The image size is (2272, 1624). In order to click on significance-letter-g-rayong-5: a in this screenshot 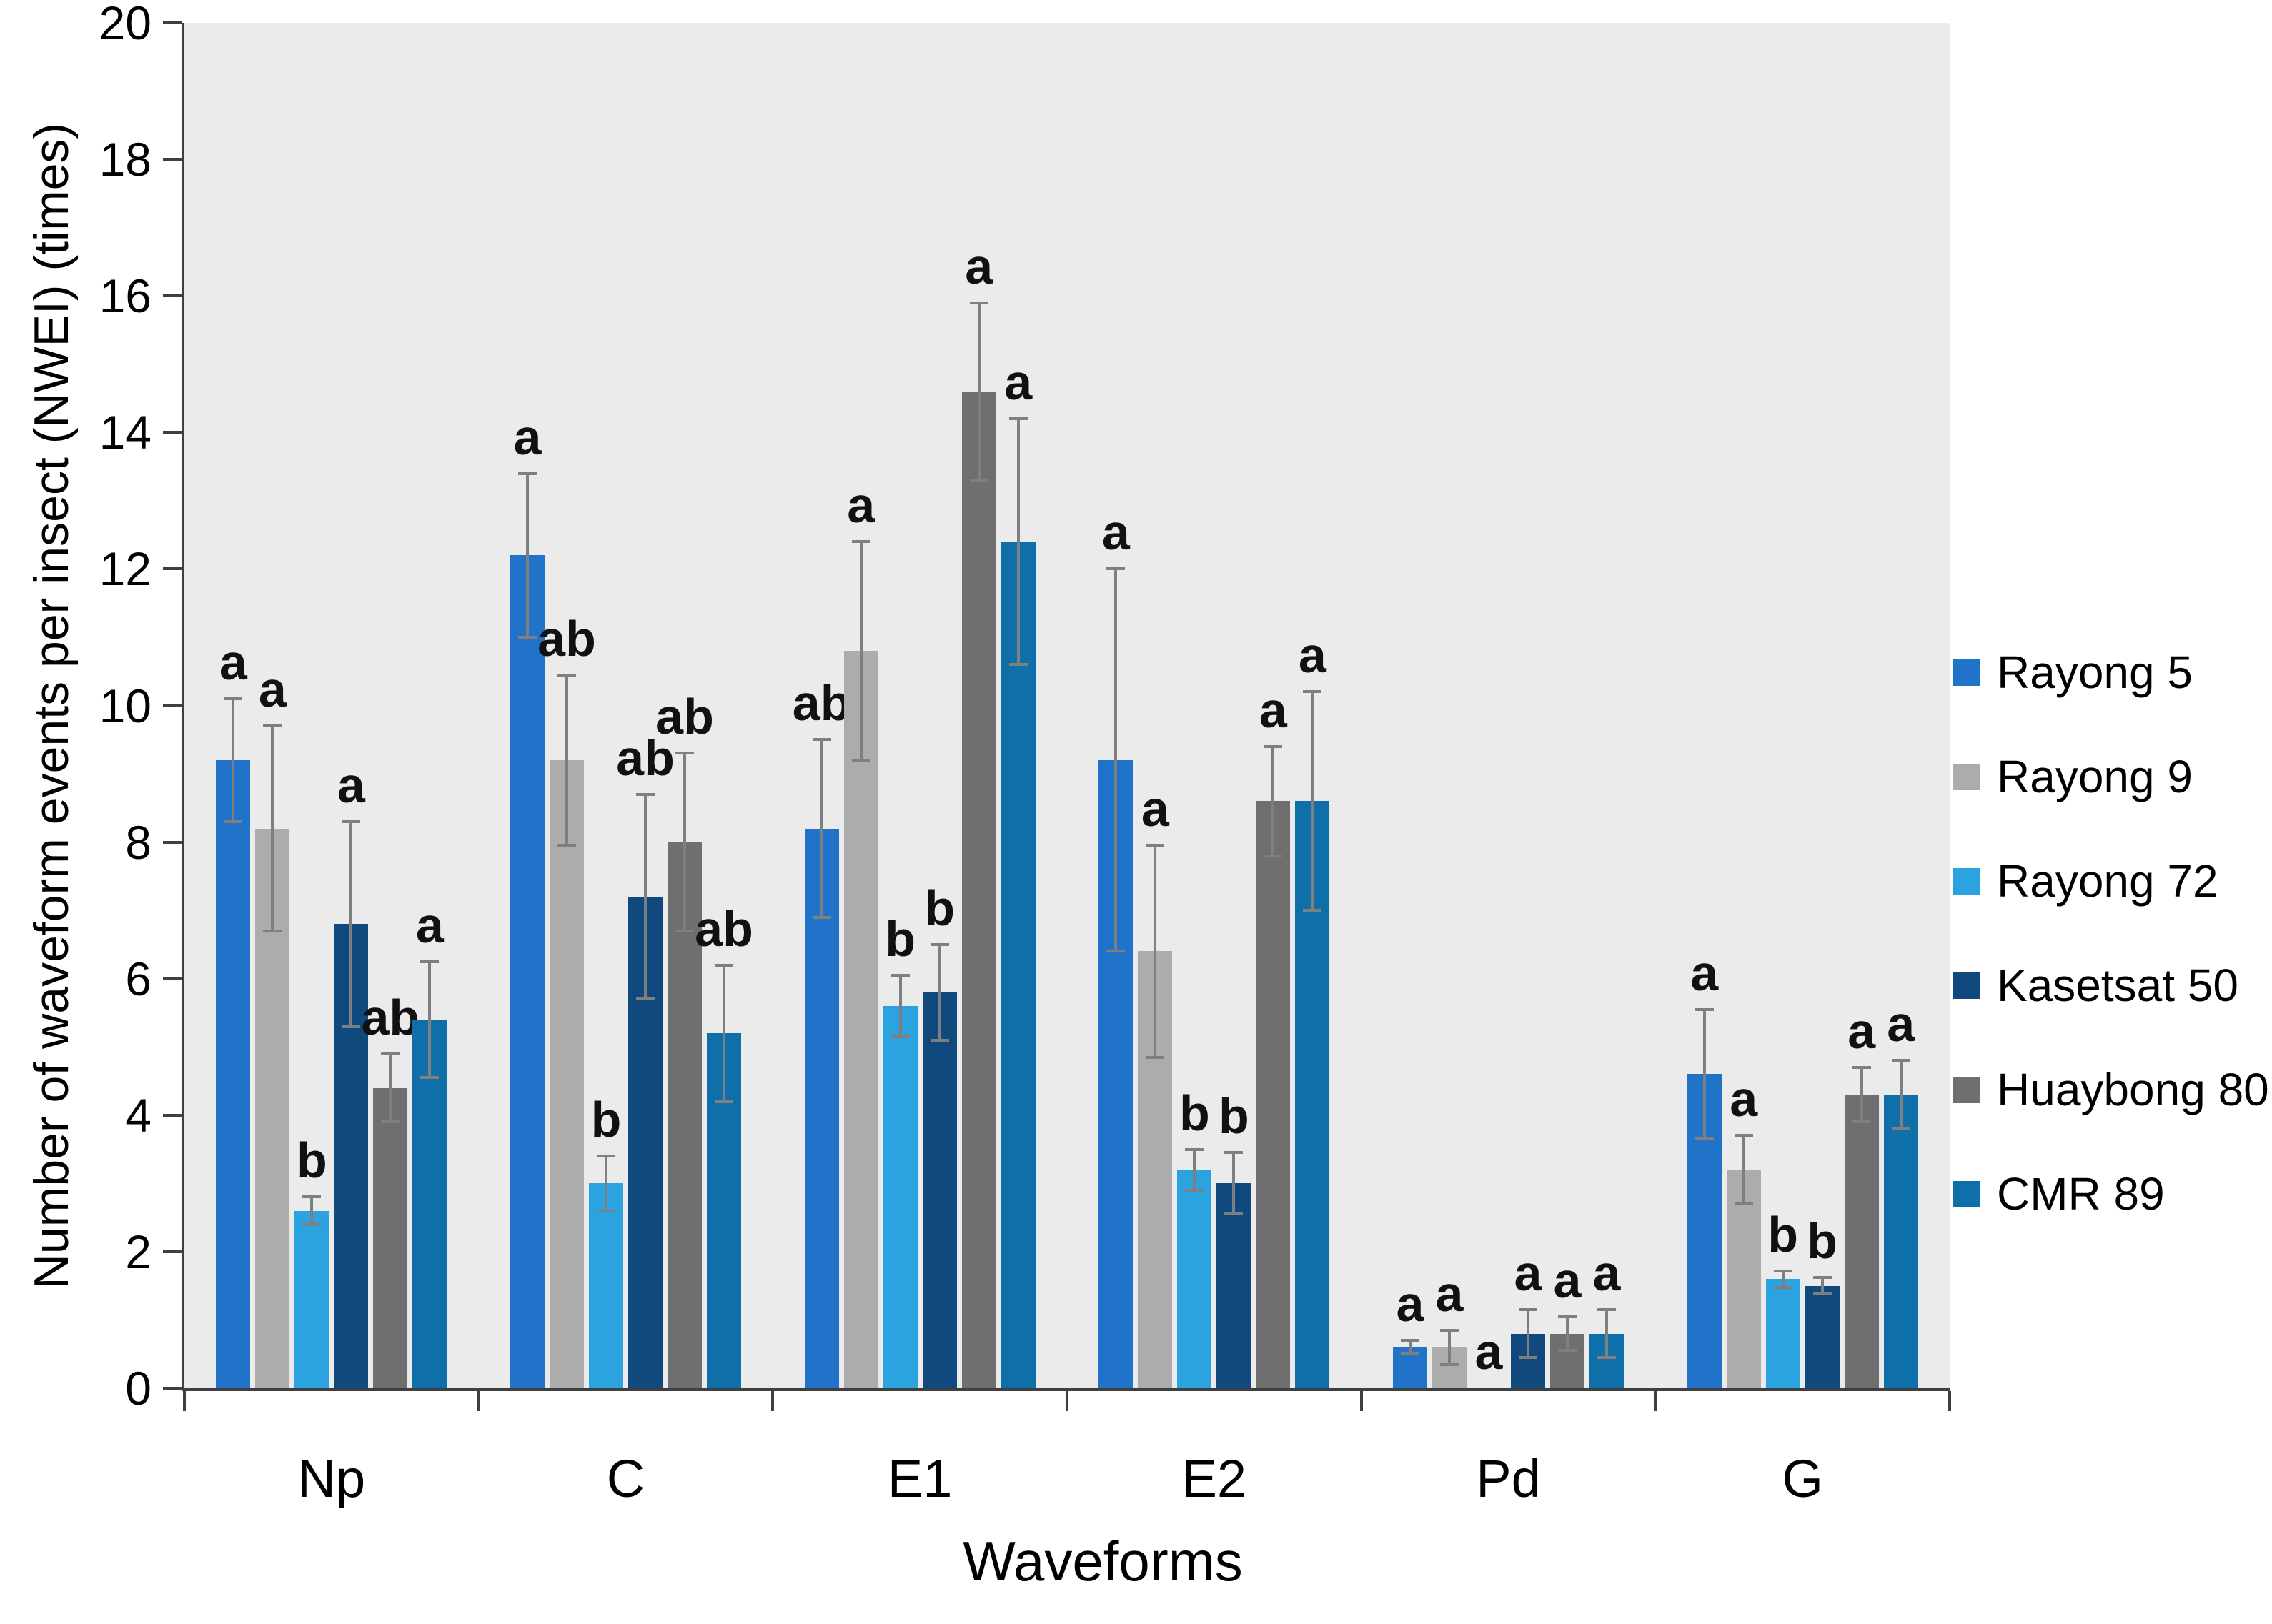, I will do `click(1704, 973)`.